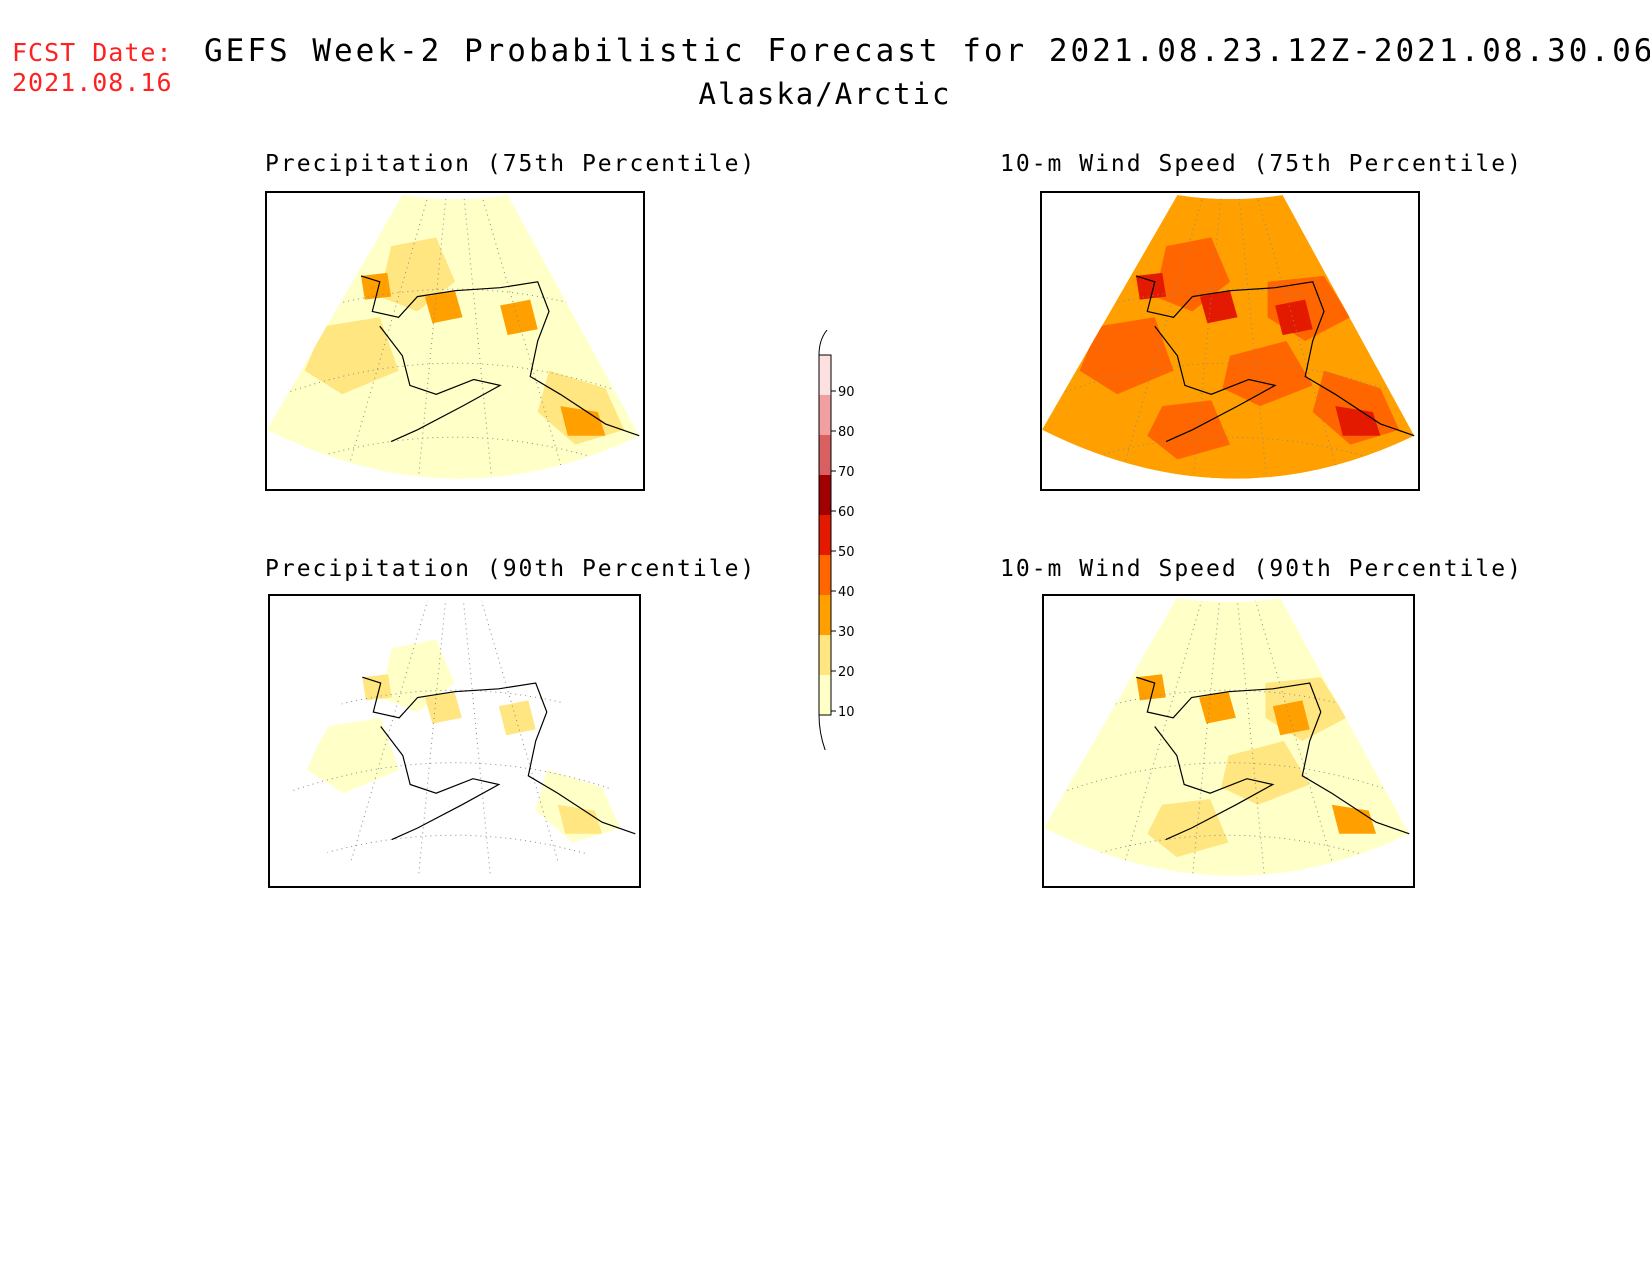 The width and height of the screenshot is (1650, 1275). I want to click on colorbar-tick-label: 60, so click(846, 512).